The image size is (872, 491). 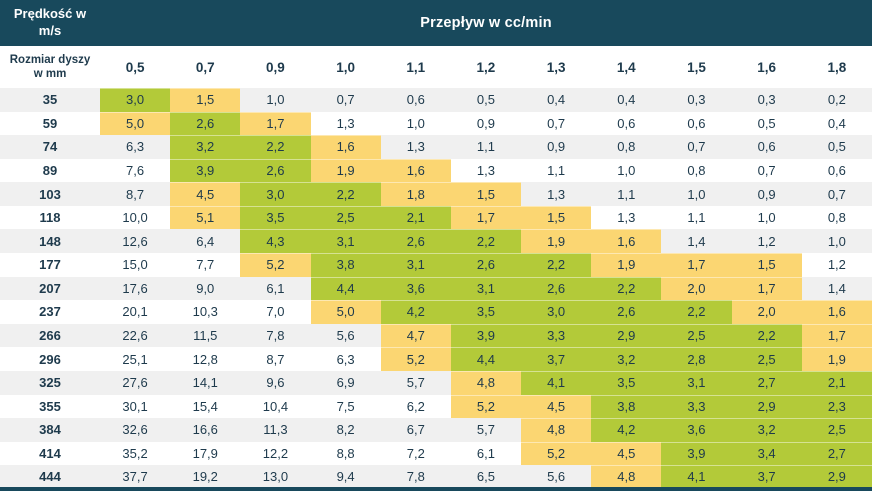 I want to click on flow-value-cell: 0,7, so click(x=766, y=171).